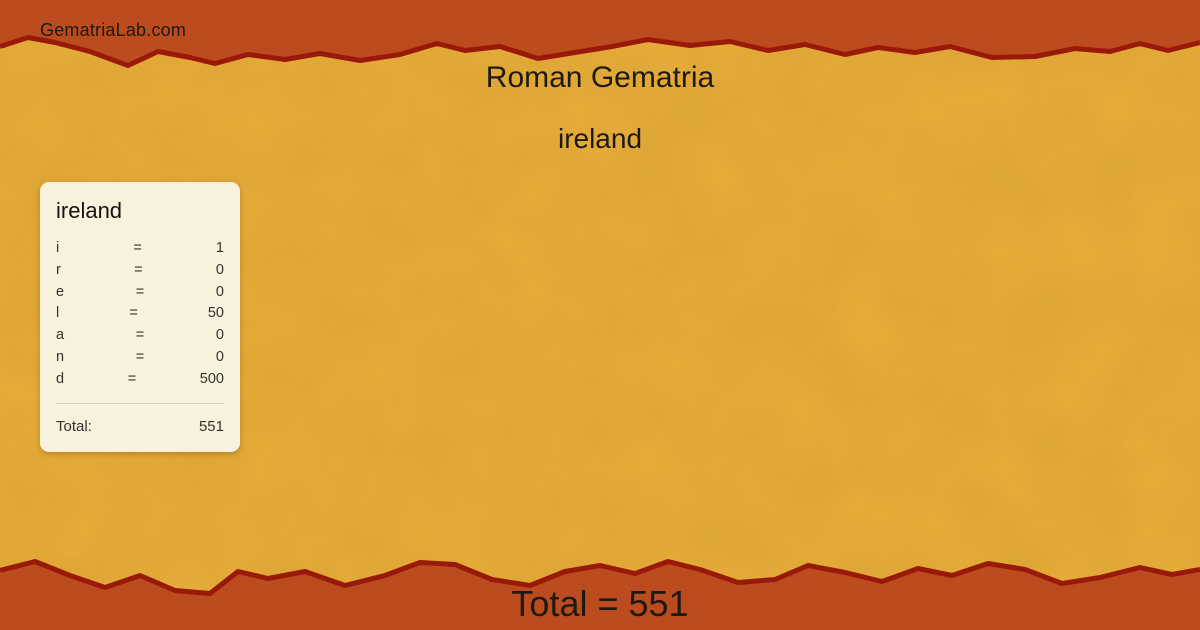 This screenshot has width=1200, height=630. I want to click on letter-value-row: n = 0, so click(140, 358).